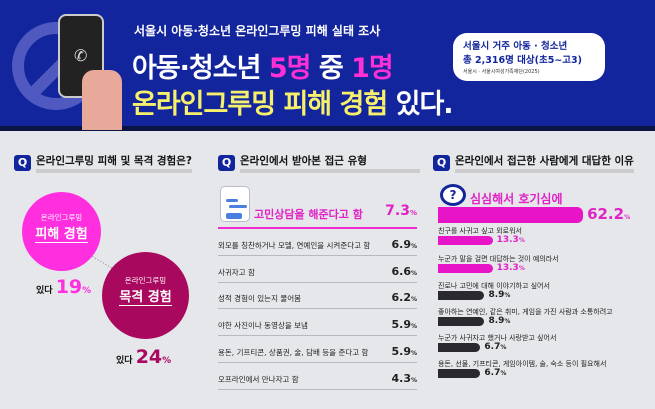 Image resolution: width=655 pixels, height=409 pixels. Describe the element at coordinates (293, 352) in the screenshot. I see `approach-label: 용돈, 기프티콘, 상품권, 술, 담배 등을 준다고 함` at that location.